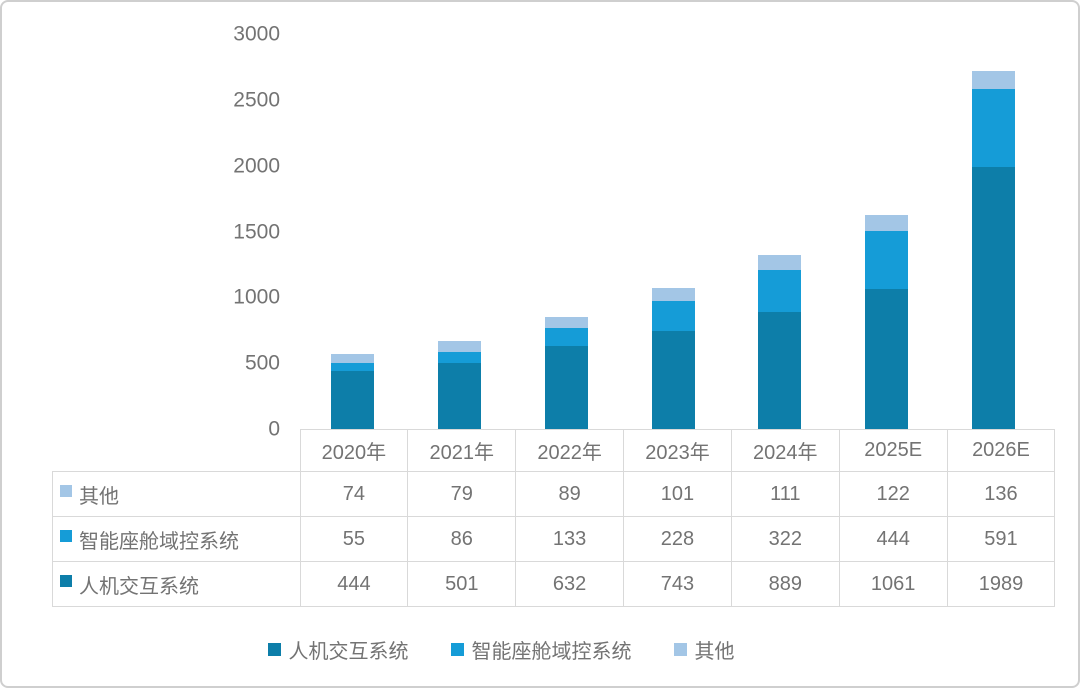  Describe the element at coordinates (570, 539) in the screenshot. I see `table-value-cell: 133` at that location.